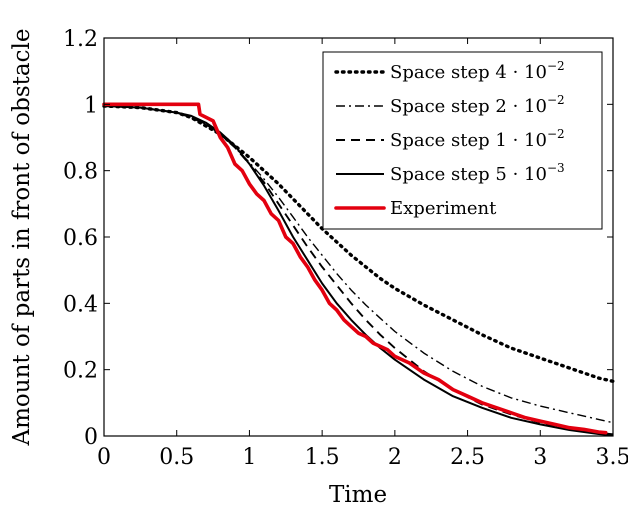 The width and height of the screenshot is (628, 508). What do you see at coordinates (91, 437) in the screenshot?
I see `y-tick-label: 0` at bounding box center [91, 437].